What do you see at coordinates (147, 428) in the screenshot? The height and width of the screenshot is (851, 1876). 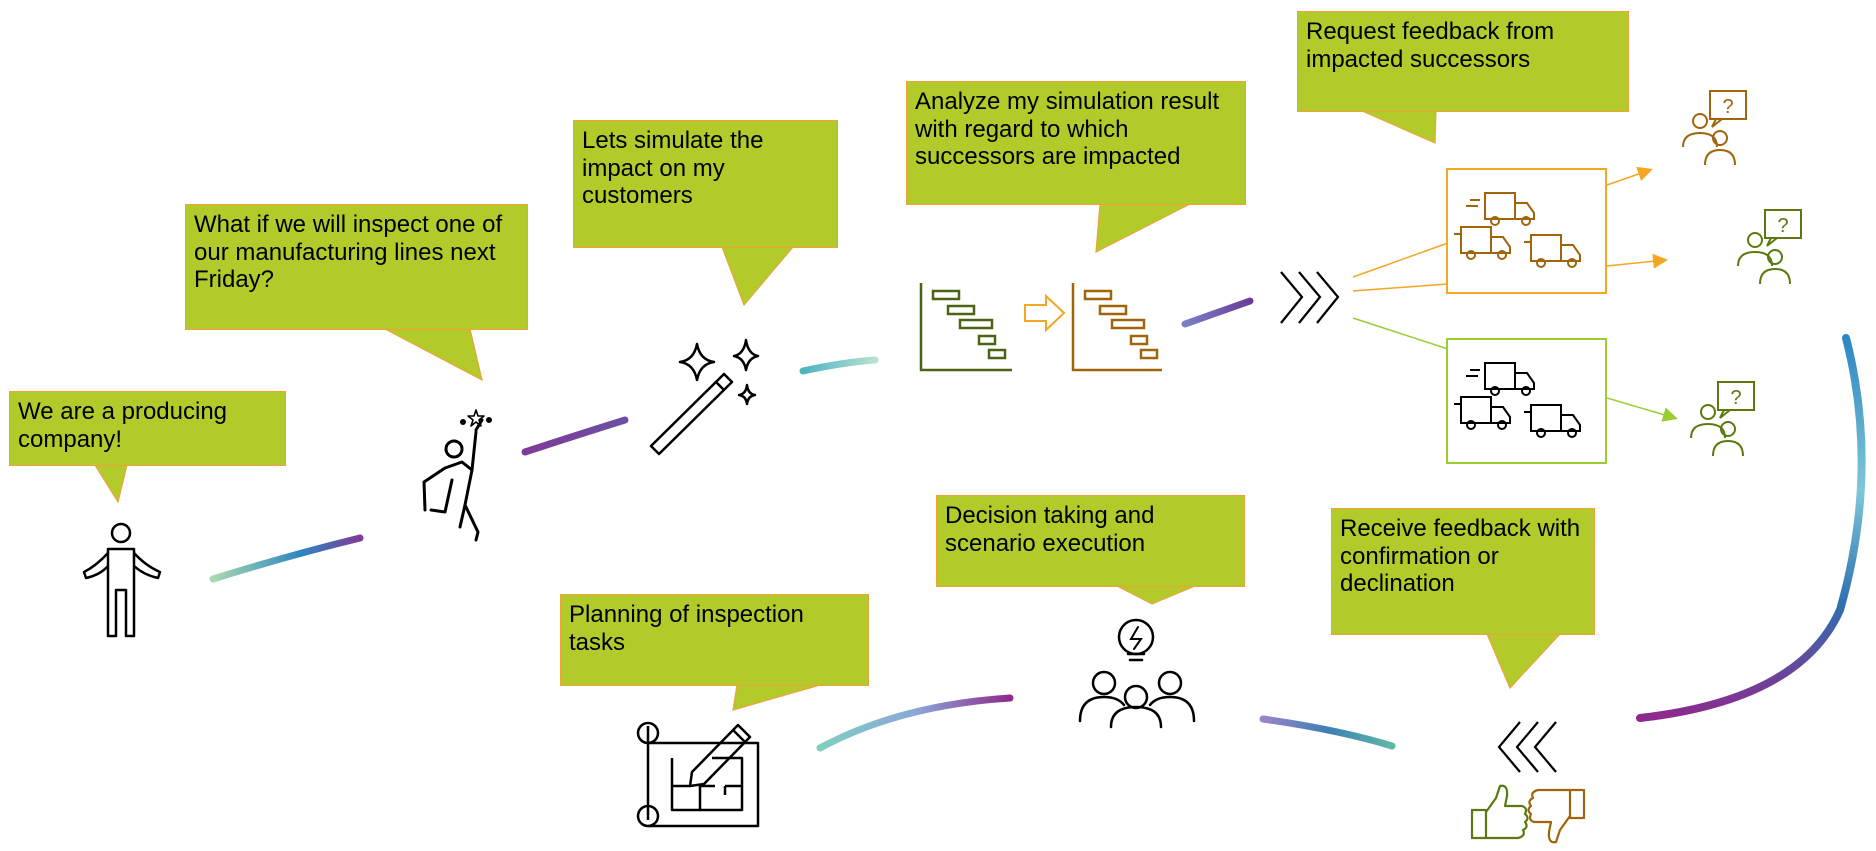 I see `bubble-producing-company: We are a producing company!` at bounding box center [147, 428].